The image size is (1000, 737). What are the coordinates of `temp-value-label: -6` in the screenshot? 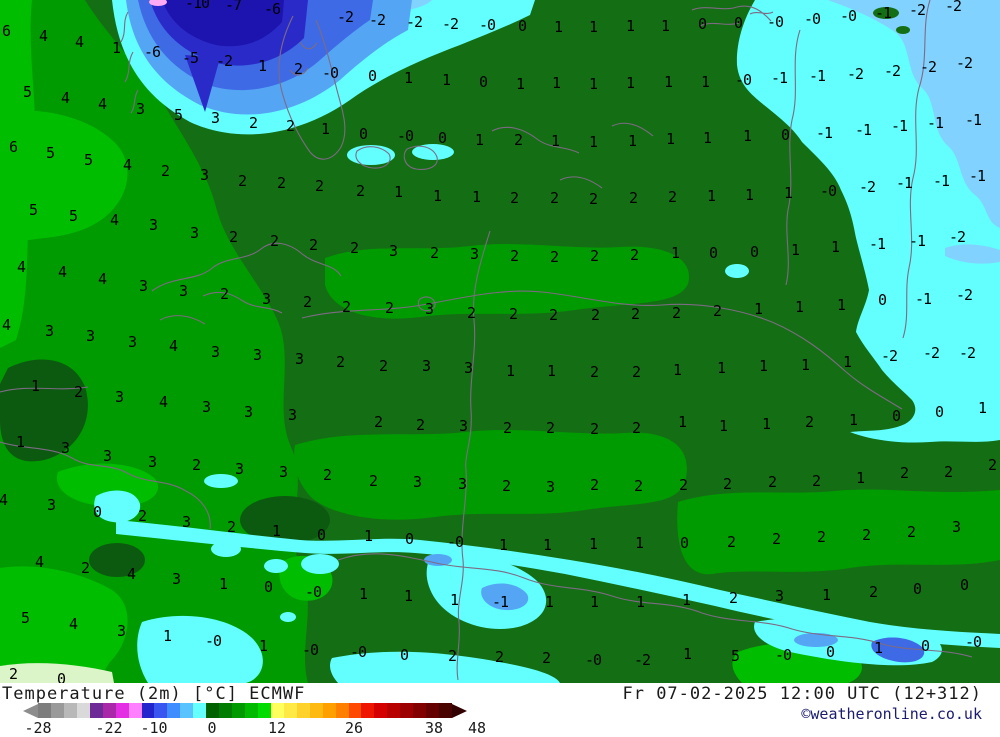 It's located at (152, 52).